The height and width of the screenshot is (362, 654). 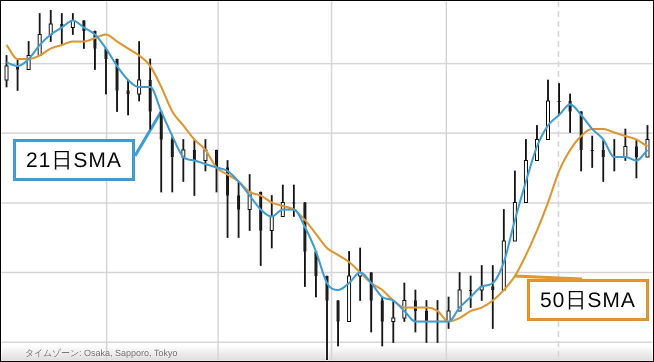 What do you see at coordinates (588, 300) in the screenshot?
I see `legend-label: 50日SMA` at bounding box center [588, 300].